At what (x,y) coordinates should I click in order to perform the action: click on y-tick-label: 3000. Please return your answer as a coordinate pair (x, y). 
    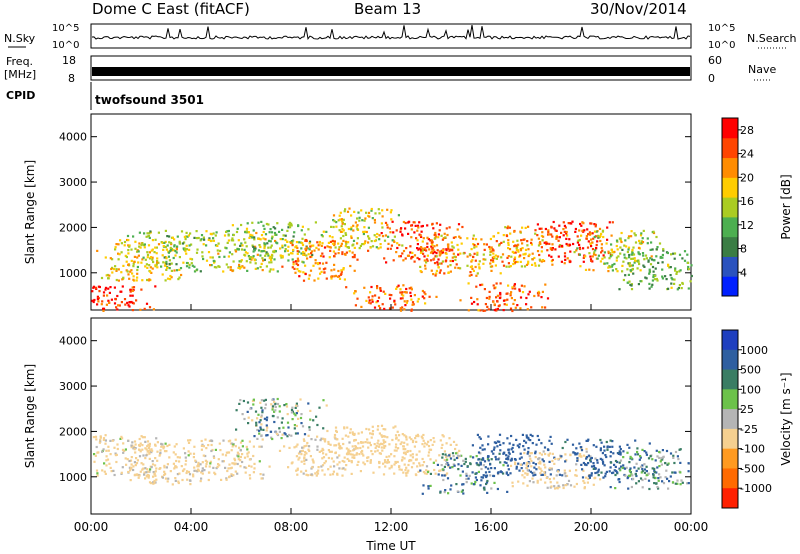
    Looking at the image, I should click on (73, 182).